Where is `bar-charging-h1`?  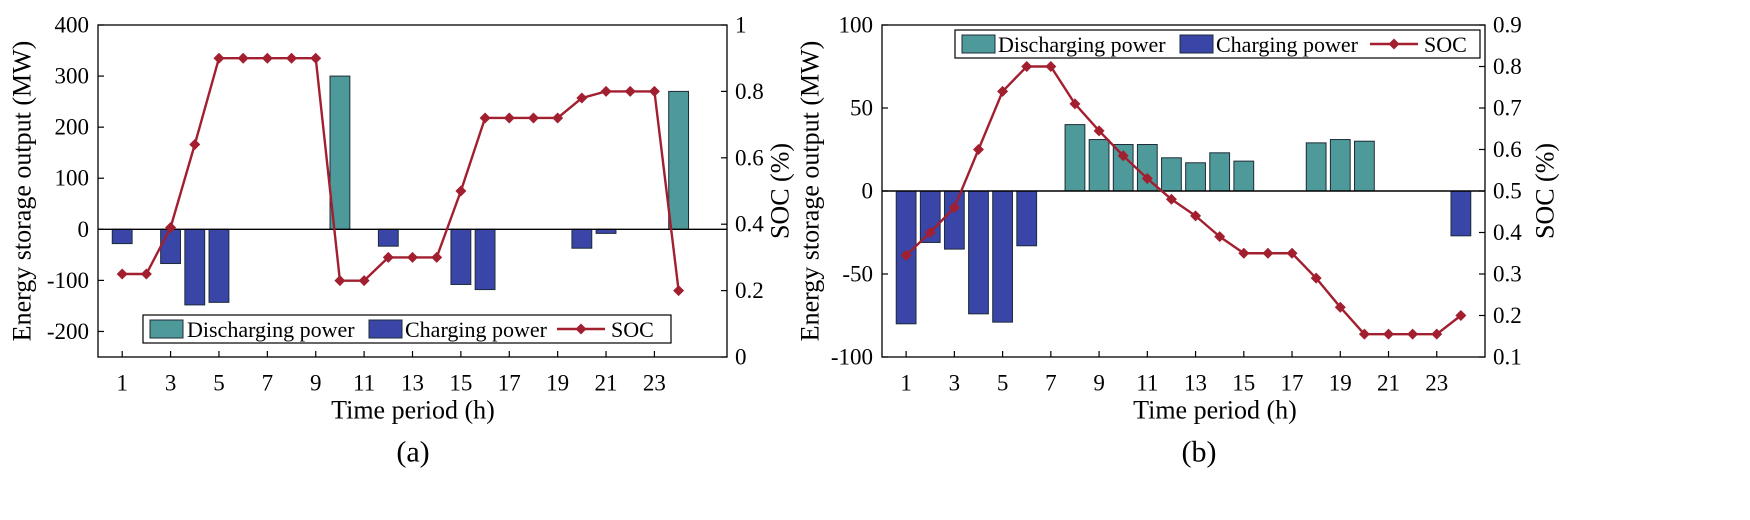
bar-charging-h1 is located at coordinates (122, 236).